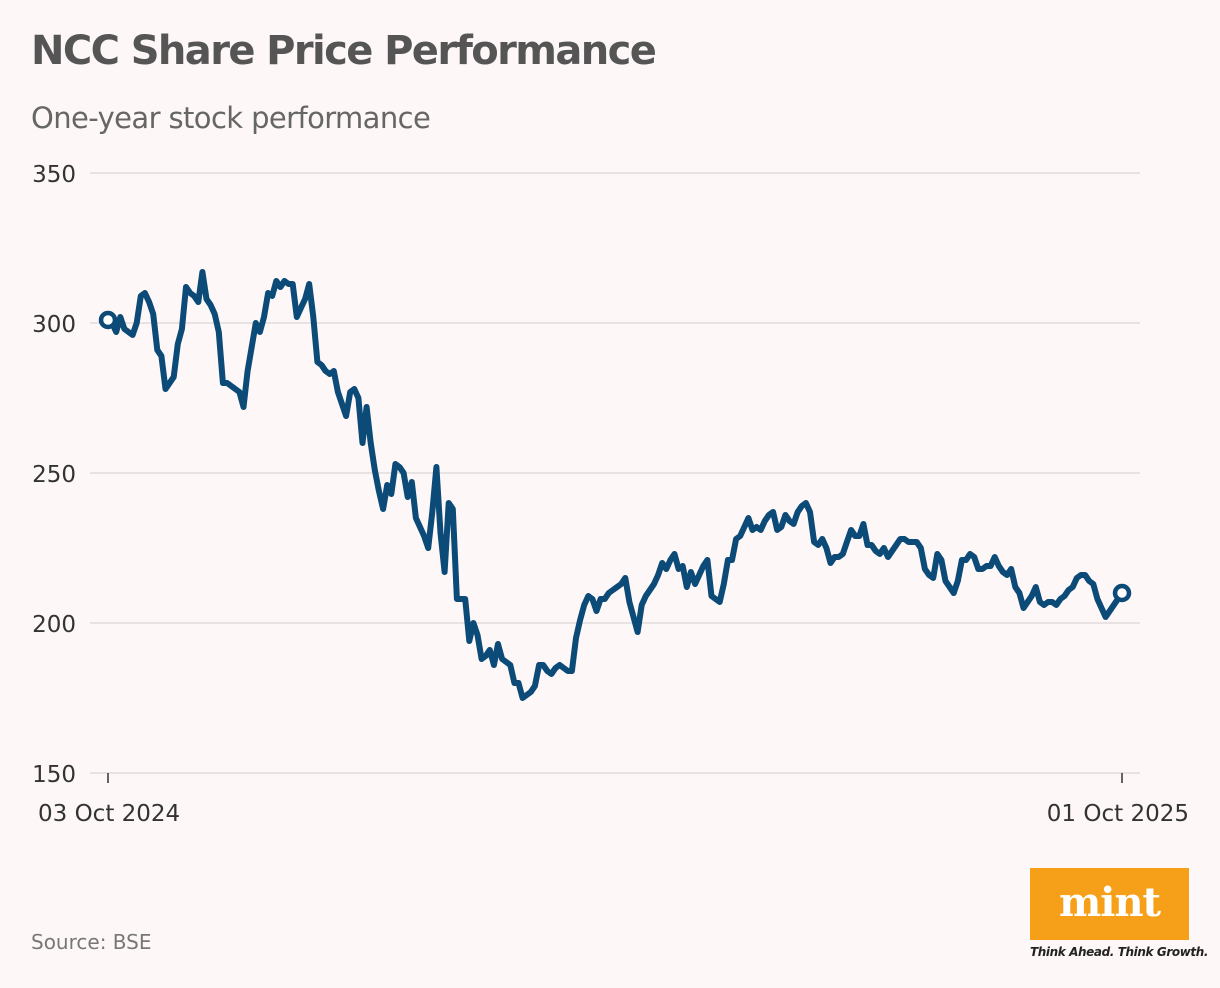  I want to click on y-tick-label: 150, so click(54, 775).